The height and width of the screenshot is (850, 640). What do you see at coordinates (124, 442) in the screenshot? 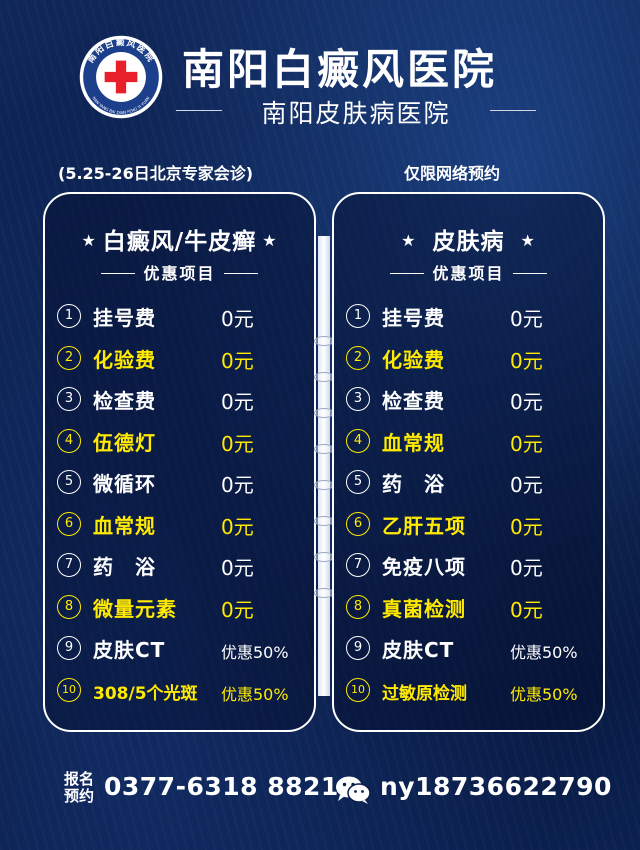
I see `item-name: 伍德灯` at bounding box center [124, 442].